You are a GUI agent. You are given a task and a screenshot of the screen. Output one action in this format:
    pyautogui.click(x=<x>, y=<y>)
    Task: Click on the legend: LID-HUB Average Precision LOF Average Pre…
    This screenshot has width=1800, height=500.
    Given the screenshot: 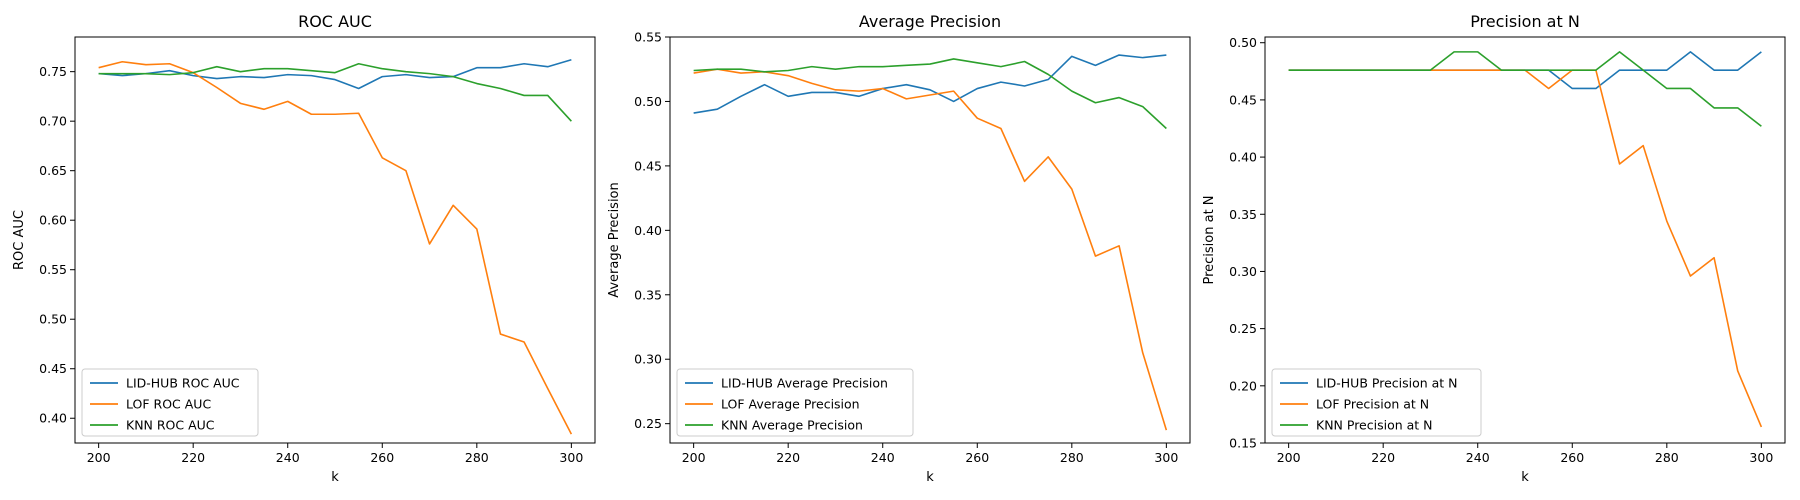 What is the action you would take?
    pyautogui.click(x=795, y=402)
    